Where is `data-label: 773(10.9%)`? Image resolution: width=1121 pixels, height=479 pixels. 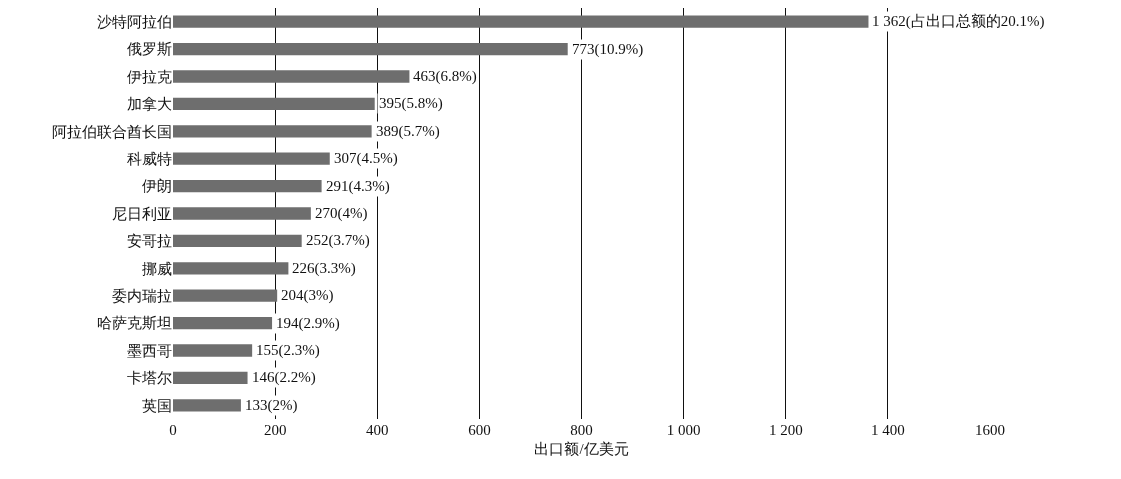
data-label: 773(10.9%) is located at coordinates (608, 49).